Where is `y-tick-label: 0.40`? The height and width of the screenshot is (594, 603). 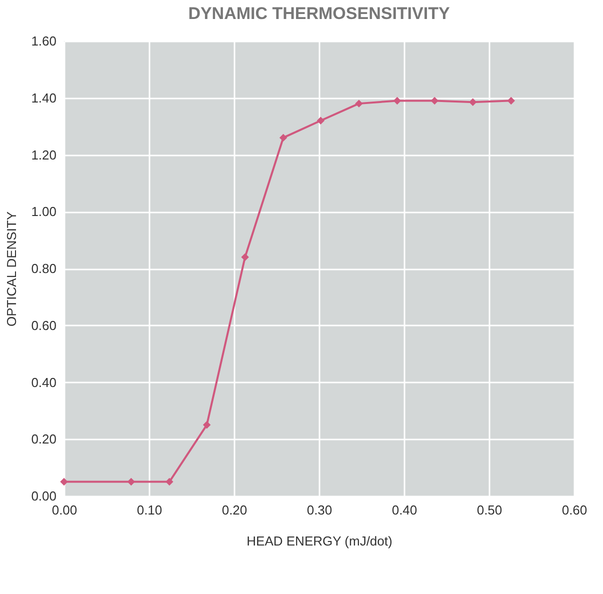
y-tick-label: 0.40 is located at coordinates (43, 382).